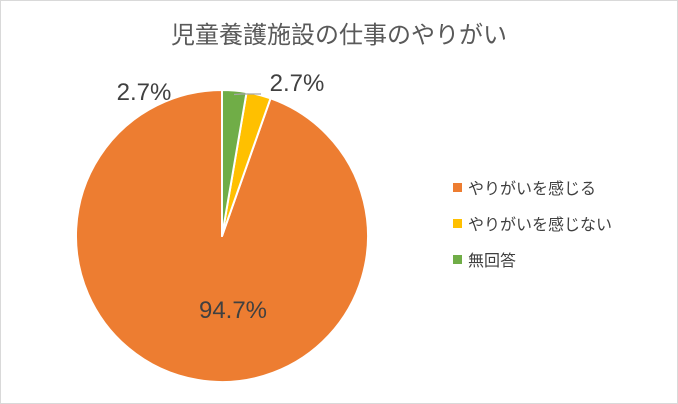 The width and height of the screenshot is (678, 404). Describe the element at coordinates (492, 260) in the screenshot. I see `legend-label-no-answer: 無回答` at that location.